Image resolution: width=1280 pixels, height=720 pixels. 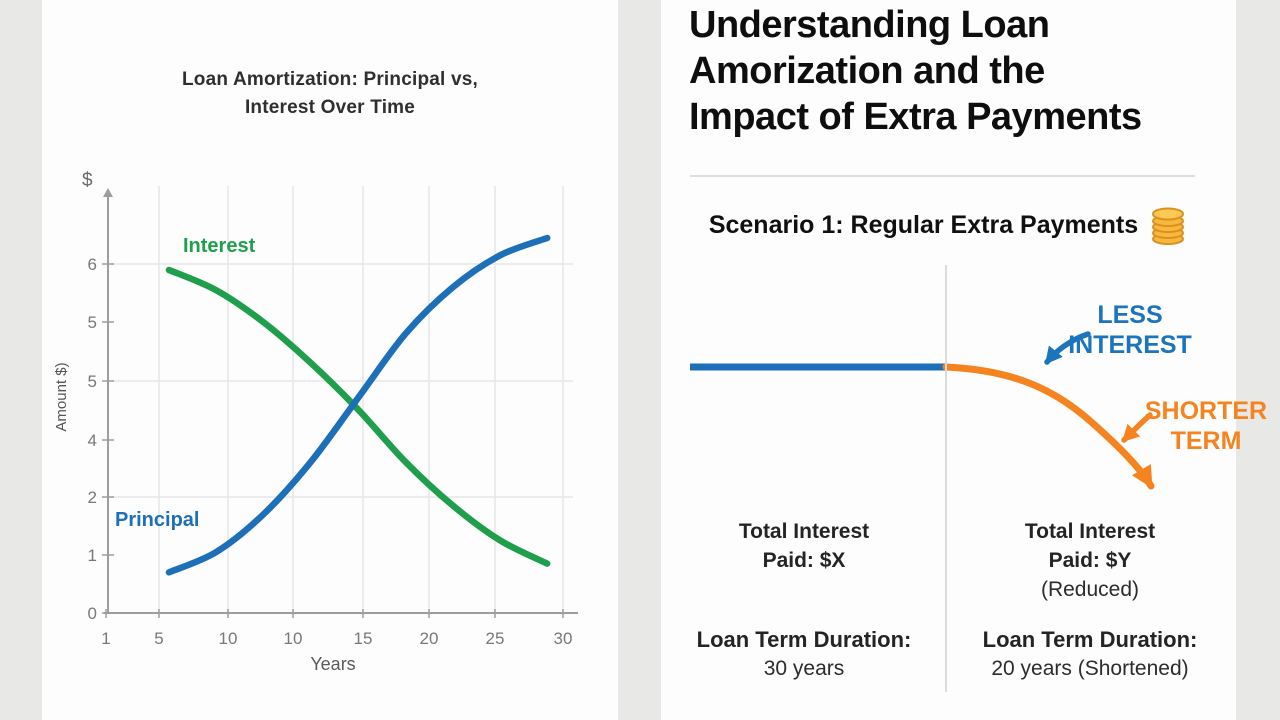 What do you see at coordinates (92, 440) in the screenshot?
I see `y-tick-label: 4` at bounding box center [92, 440].